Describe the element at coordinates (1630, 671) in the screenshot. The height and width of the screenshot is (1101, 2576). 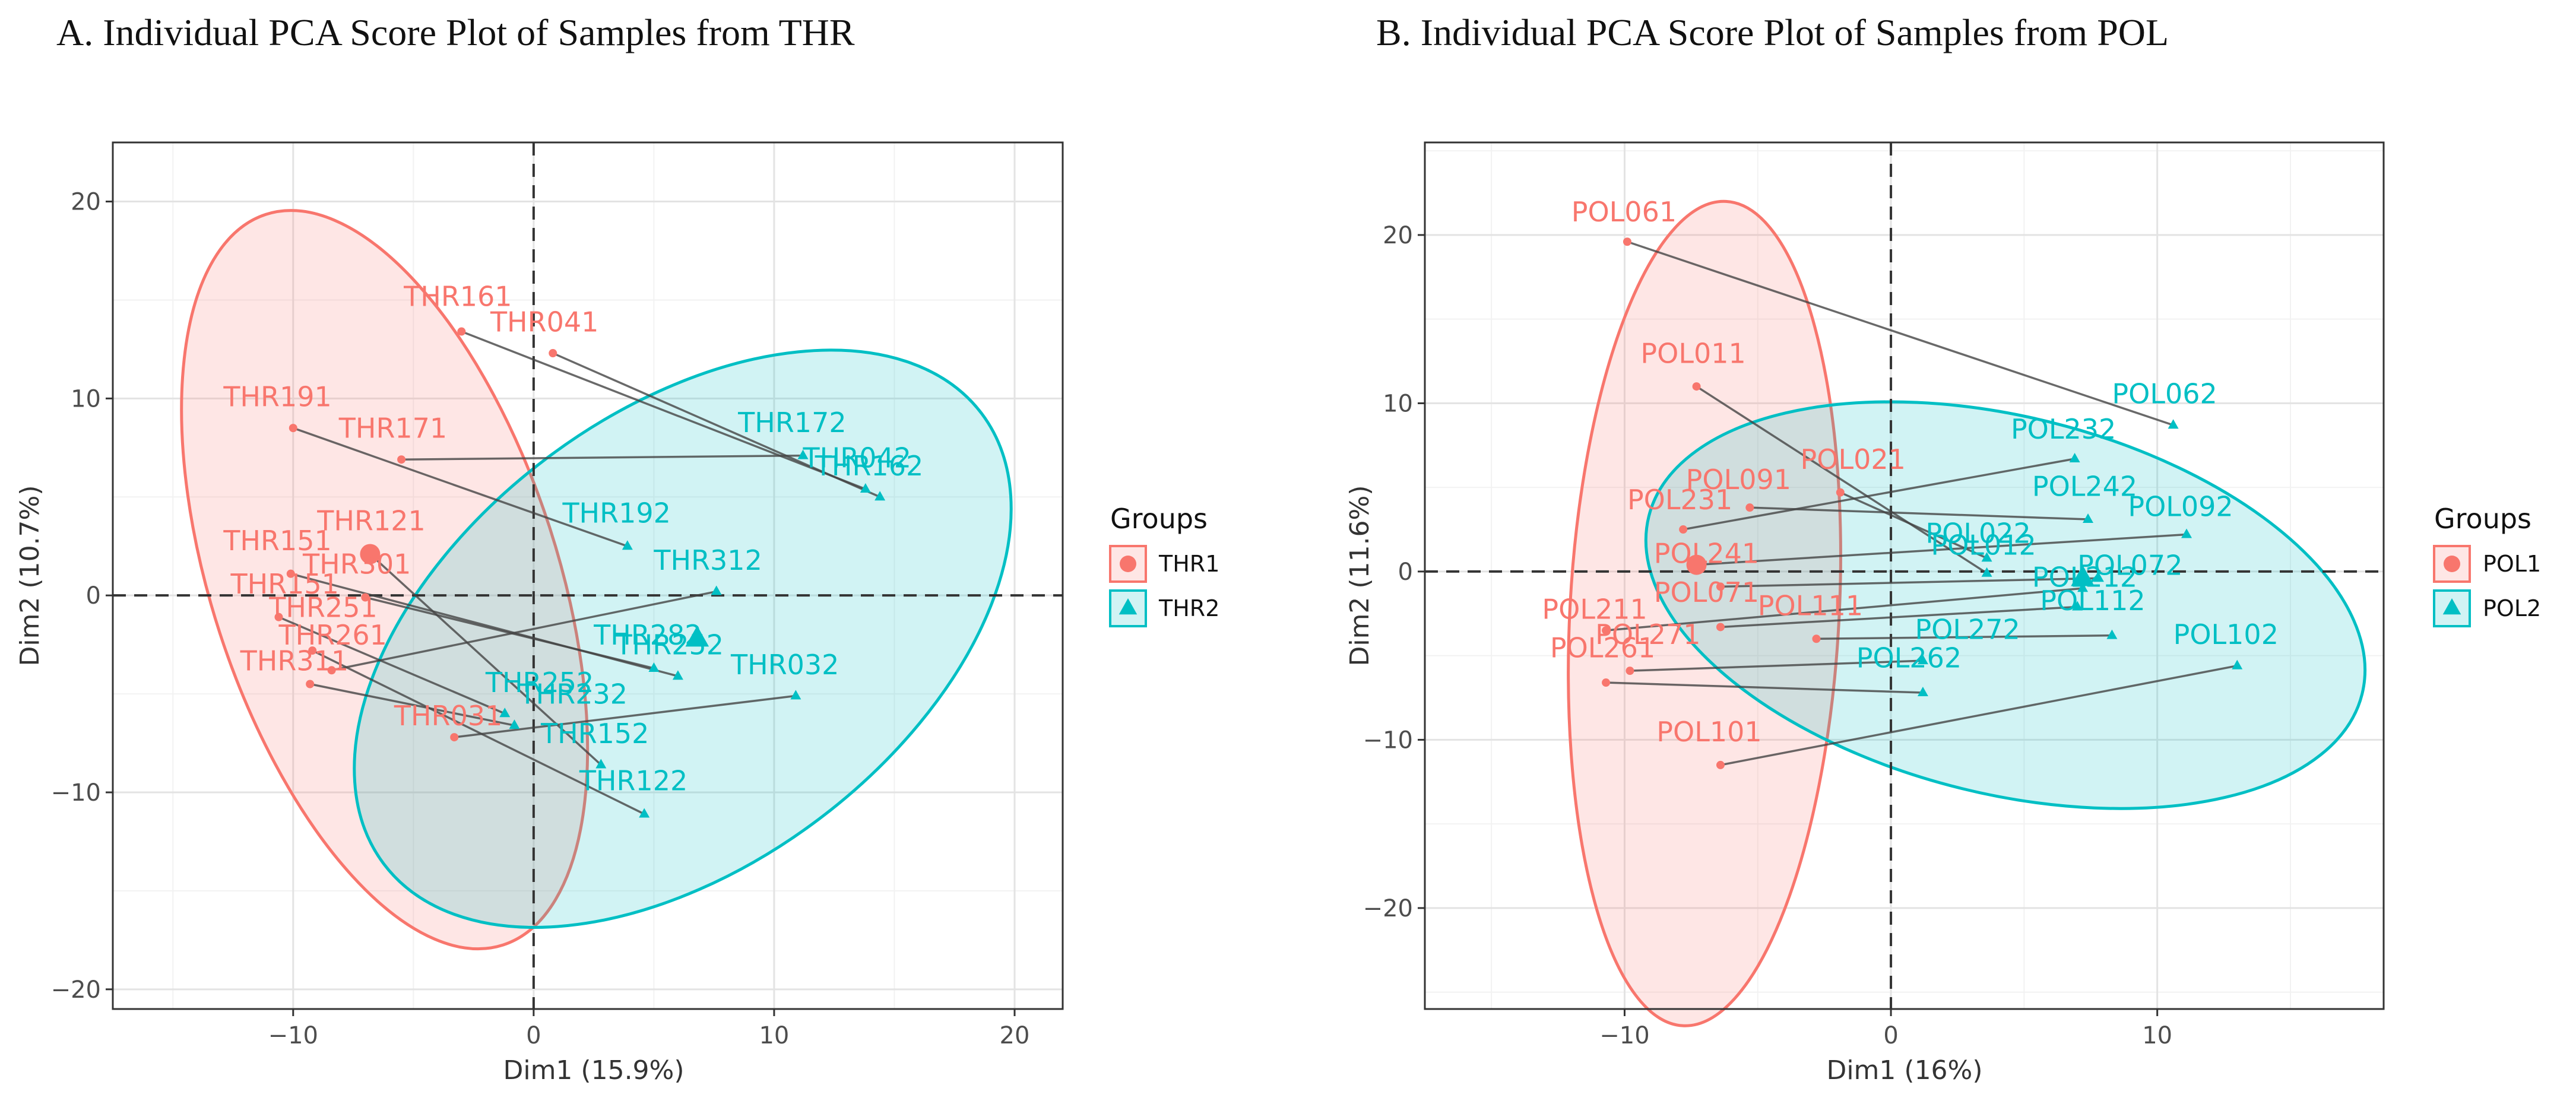
I see `point-pol221` at that location.